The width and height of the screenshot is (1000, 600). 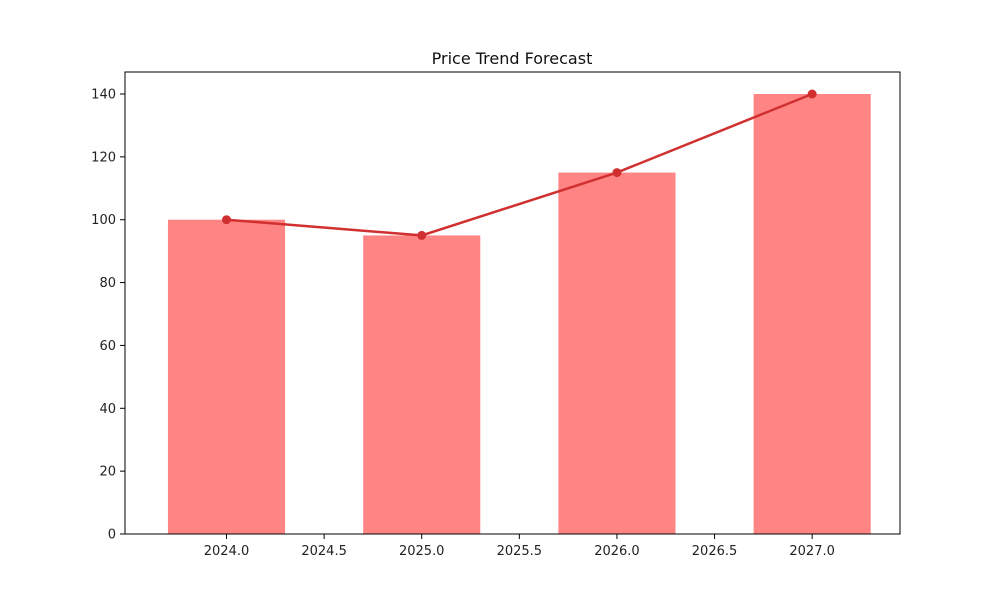 What do you see at coordinates (227, 220) in the screenshot?
I see `trend-point-2024` at bounding box center [227, 220].